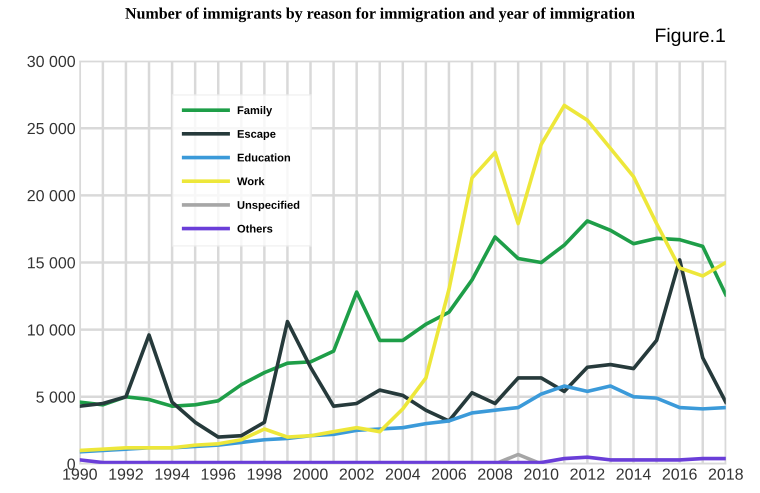 This screenshot has height=493, width=760. Describe the element at coordinates (449, 474) in the screenshot. I see `x-tick-label: 2006` at that location.